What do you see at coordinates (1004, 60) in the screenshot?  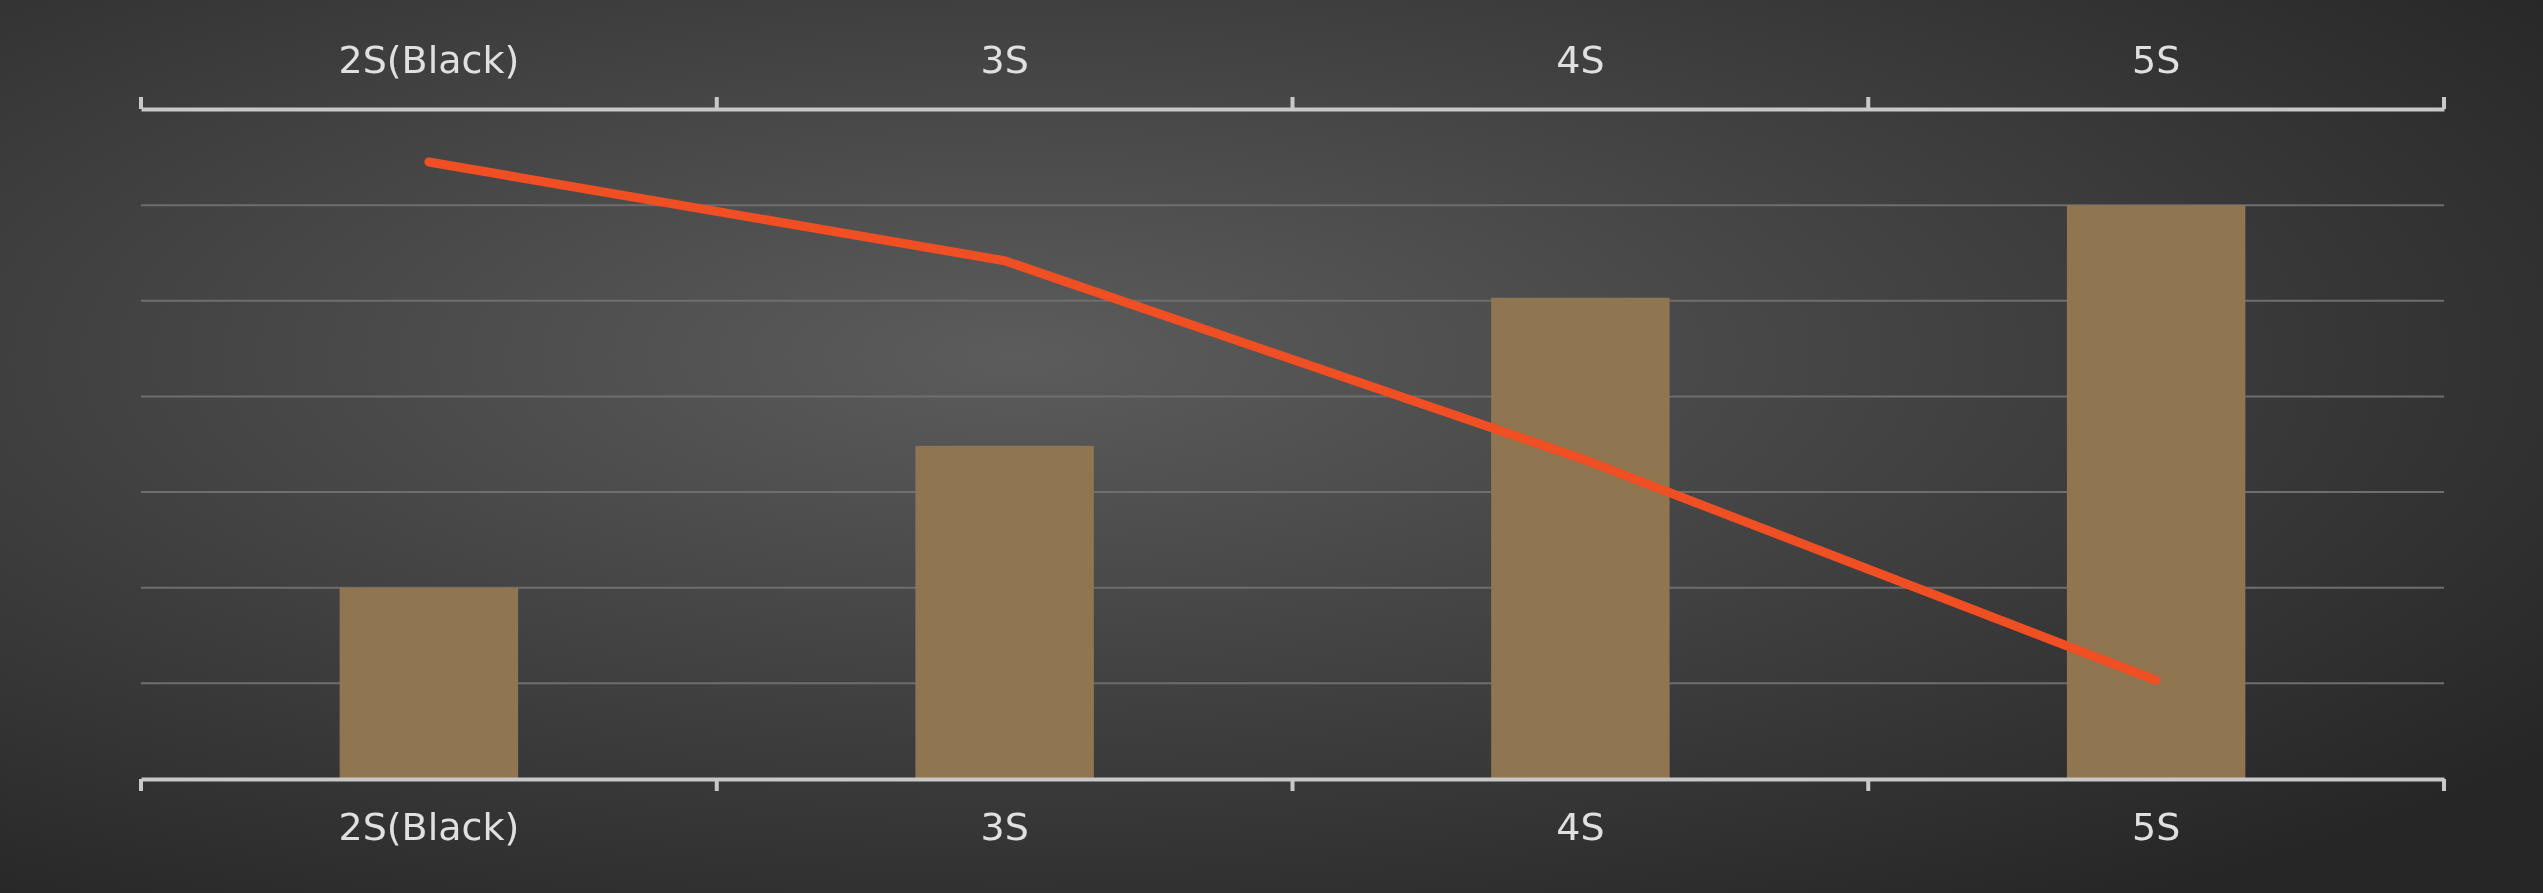 I see `category-label: 3S` at bounding box center [1004, 60].